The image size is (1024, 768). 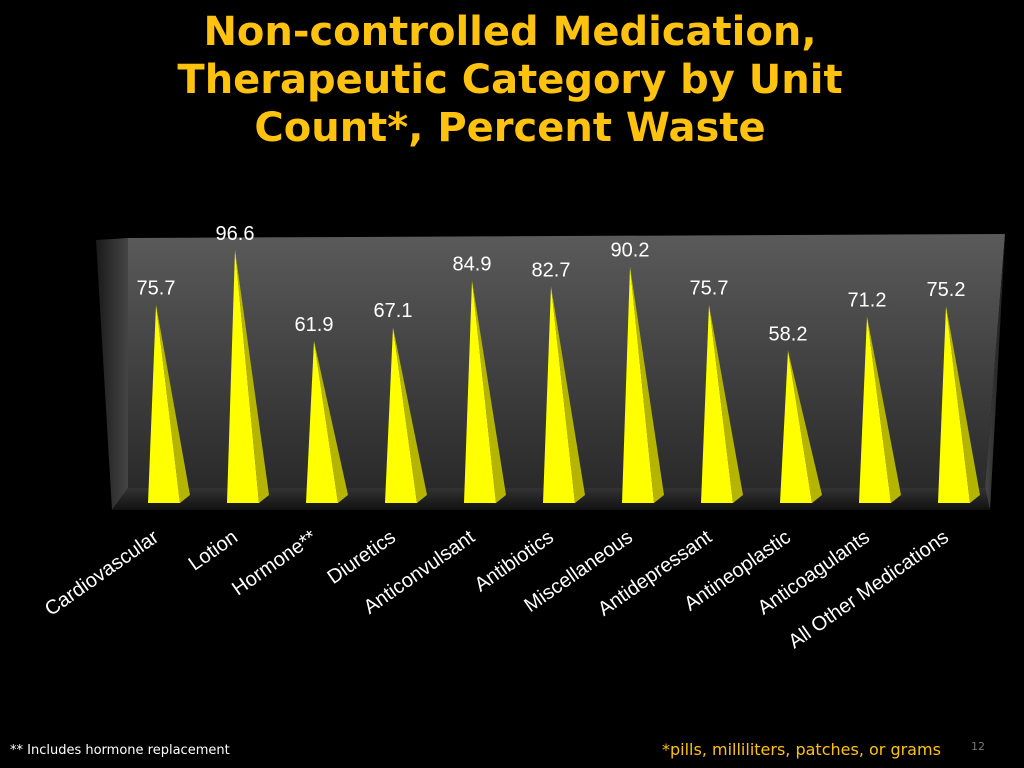 I want to click on category-label-diuretics: Diuretics, so click(x=362, y=557).